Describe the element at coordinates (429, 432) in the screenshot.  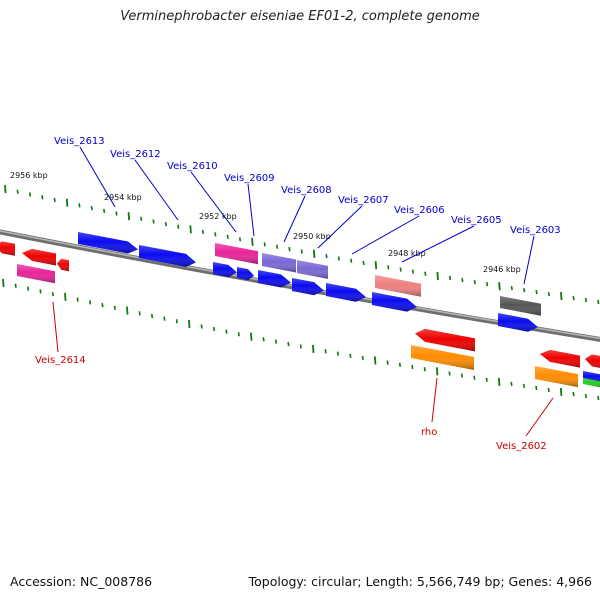
I see `gene-label-rho: rho` at that location.